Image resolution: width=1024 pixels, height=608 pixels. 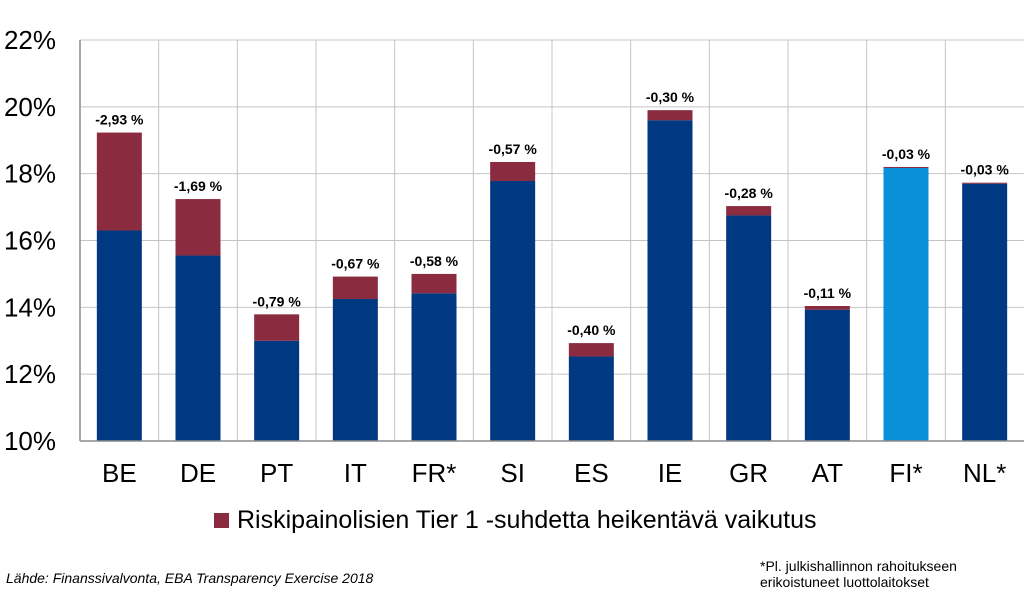 I want to click on y-tick-label: 10%, so click(x=30, y=441).